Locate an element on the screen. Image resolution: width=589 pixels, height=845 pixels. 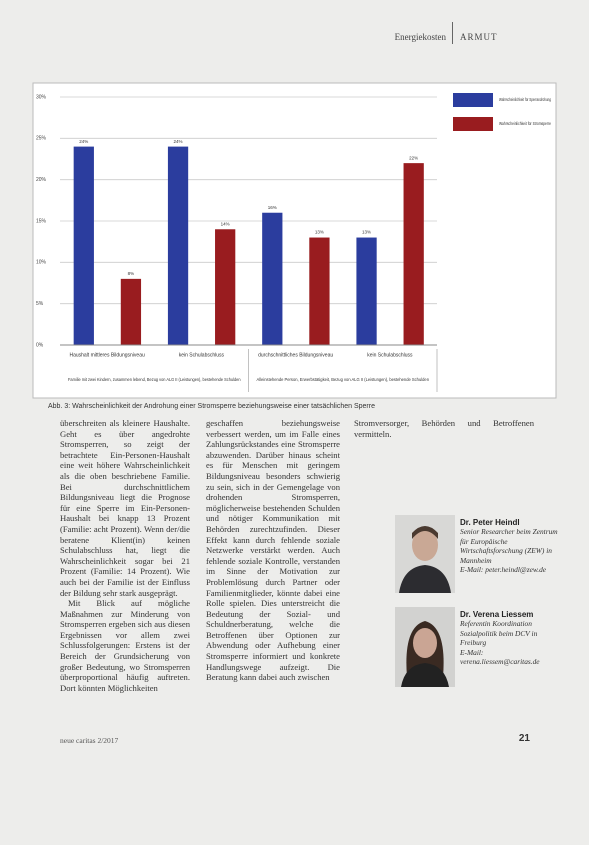
value-label: 22% is located at coordinates (413, 157).